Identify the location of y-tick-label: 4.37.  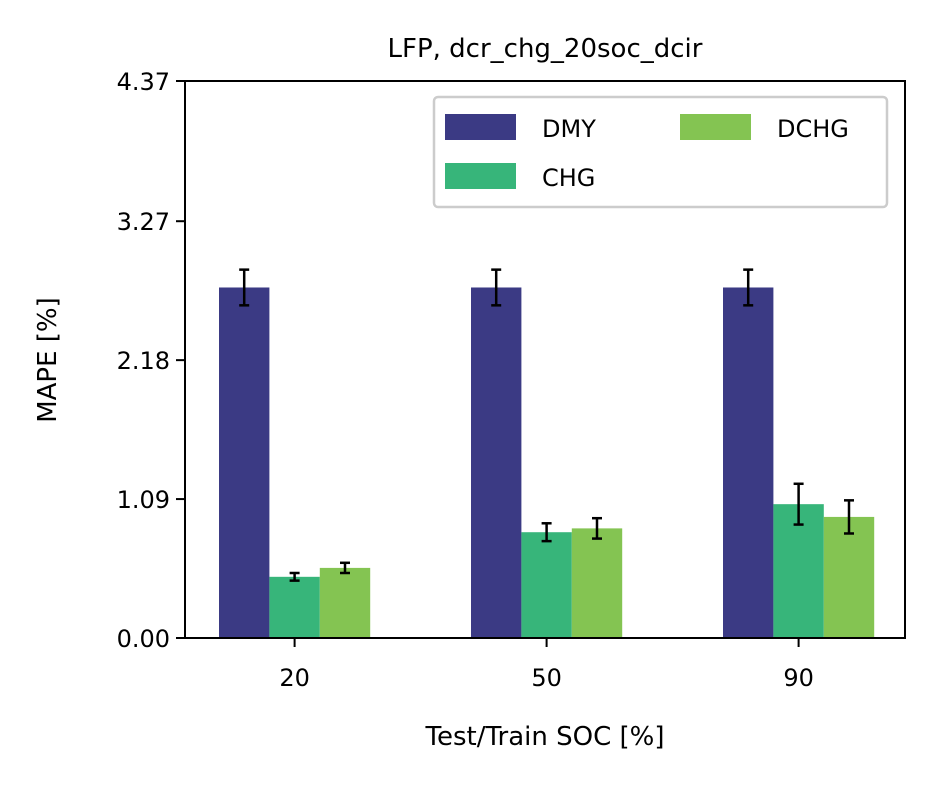
(143, 82).